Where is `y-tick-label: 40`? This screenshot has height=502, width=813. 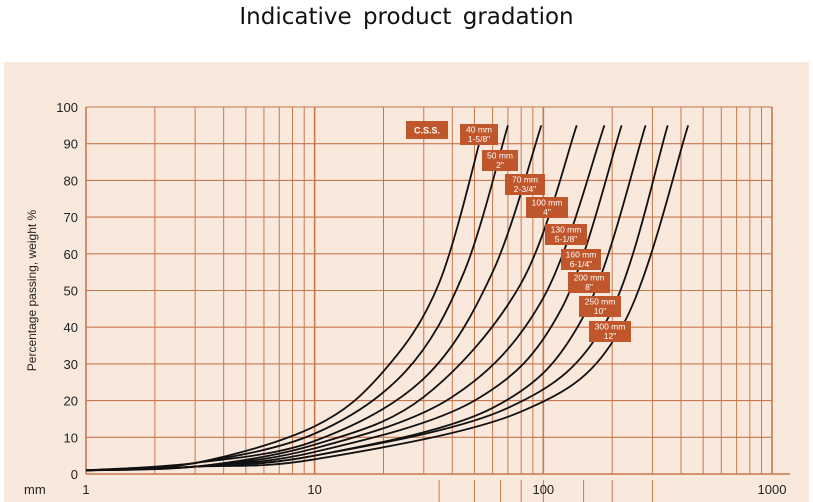
y-tick-label: 40 is located at coordinates (71, 327).